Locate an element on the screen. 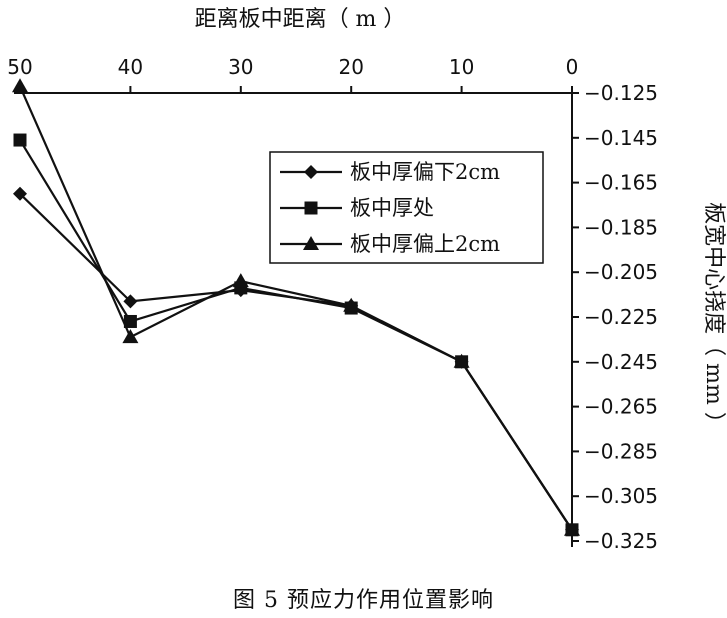 The image size is (727, 618). y-tick-label: −0.145 is located at coordinates (621, 138).